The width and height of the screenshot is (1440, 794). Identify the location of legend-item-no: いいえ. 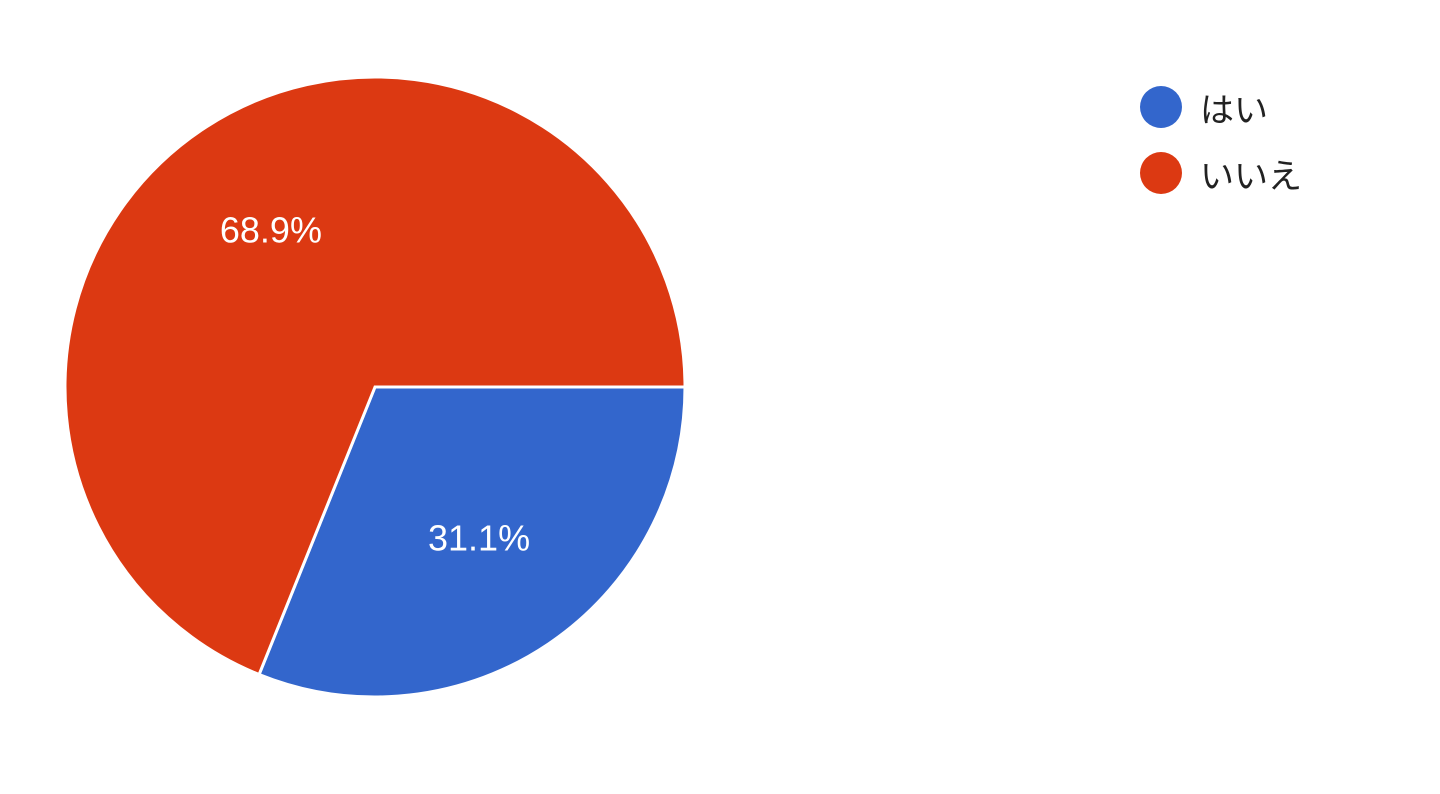
(1221, 173).